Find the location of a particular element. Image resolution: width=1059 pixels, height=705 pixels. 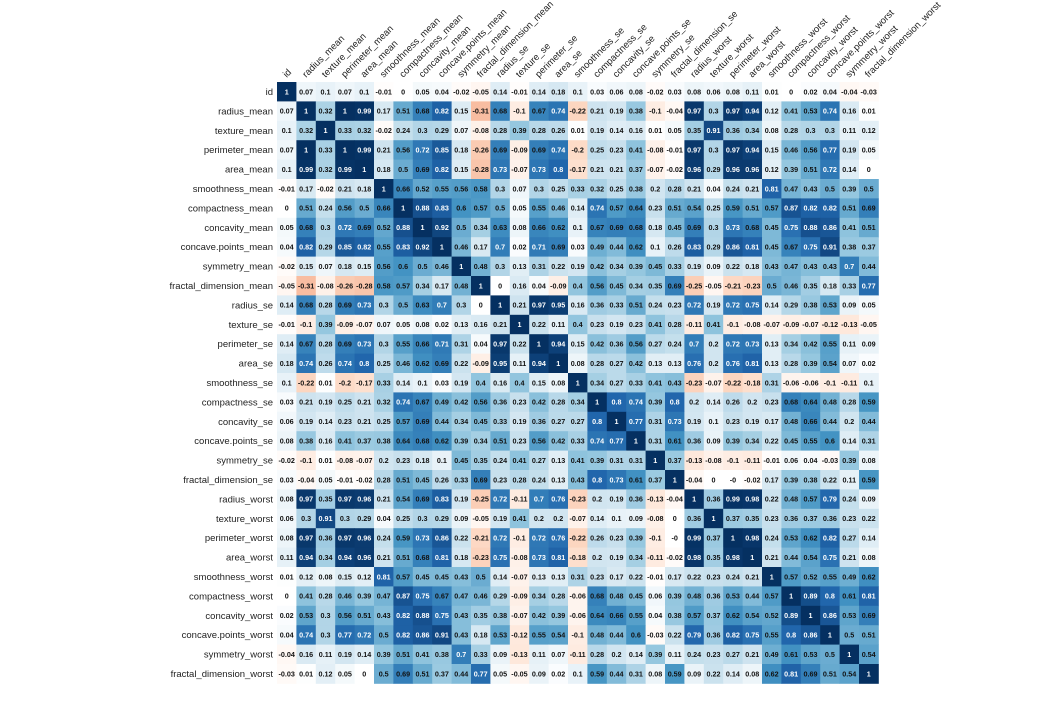

cell-value-label: 0.14 is located at coordinates (287, 305).